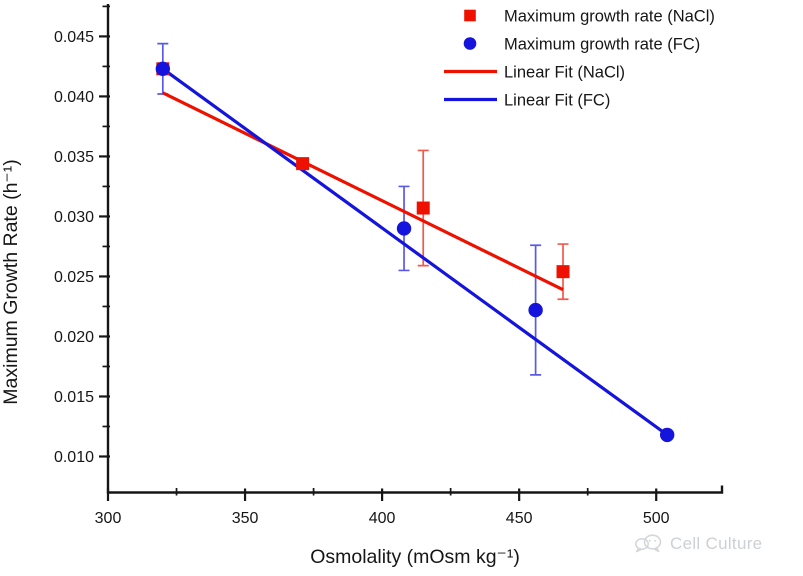  What do you see at coordinates (564, 73) in the screenshot?
I see `legend-label: Linear Fit (NaCl)` at bounding box center [564, 73].